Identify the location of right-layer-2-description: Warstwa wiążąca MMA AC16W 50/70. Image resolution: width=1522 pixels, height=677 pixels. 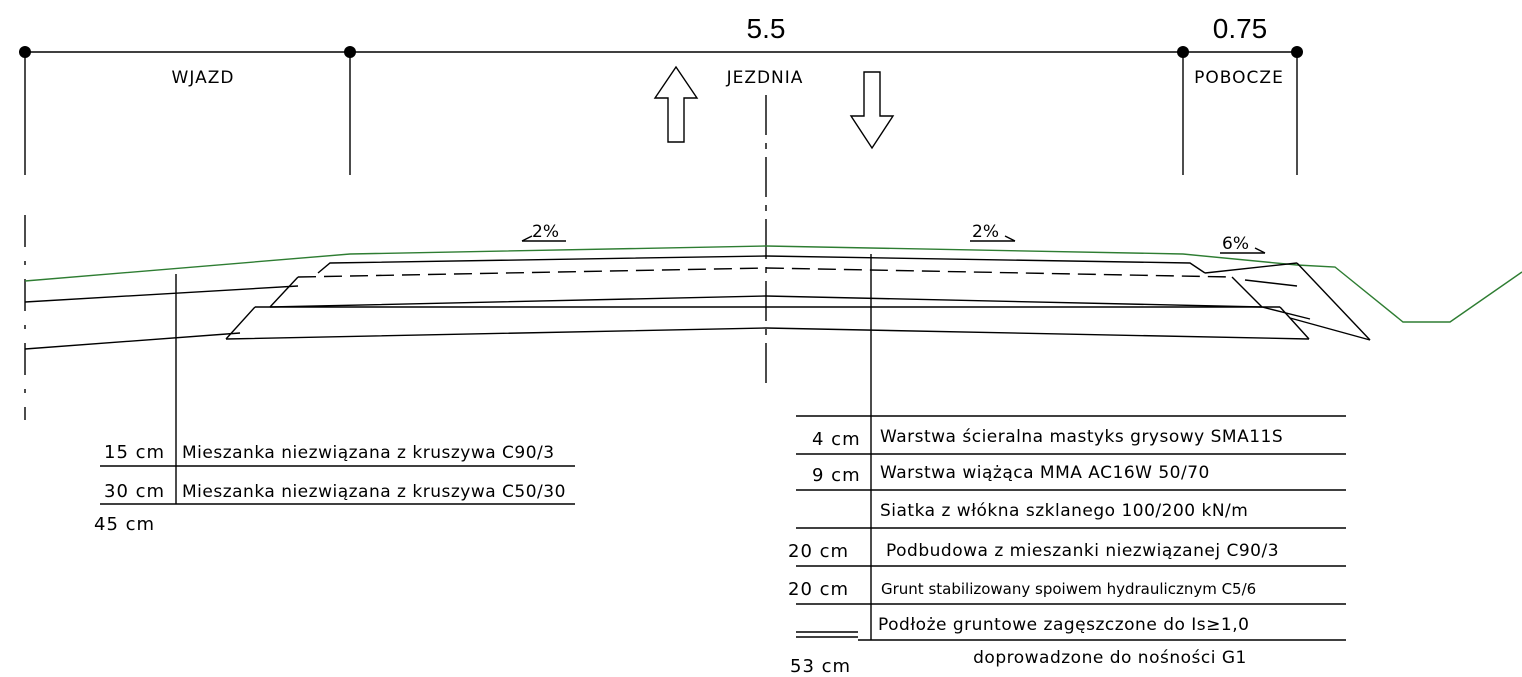
(1045, 473).